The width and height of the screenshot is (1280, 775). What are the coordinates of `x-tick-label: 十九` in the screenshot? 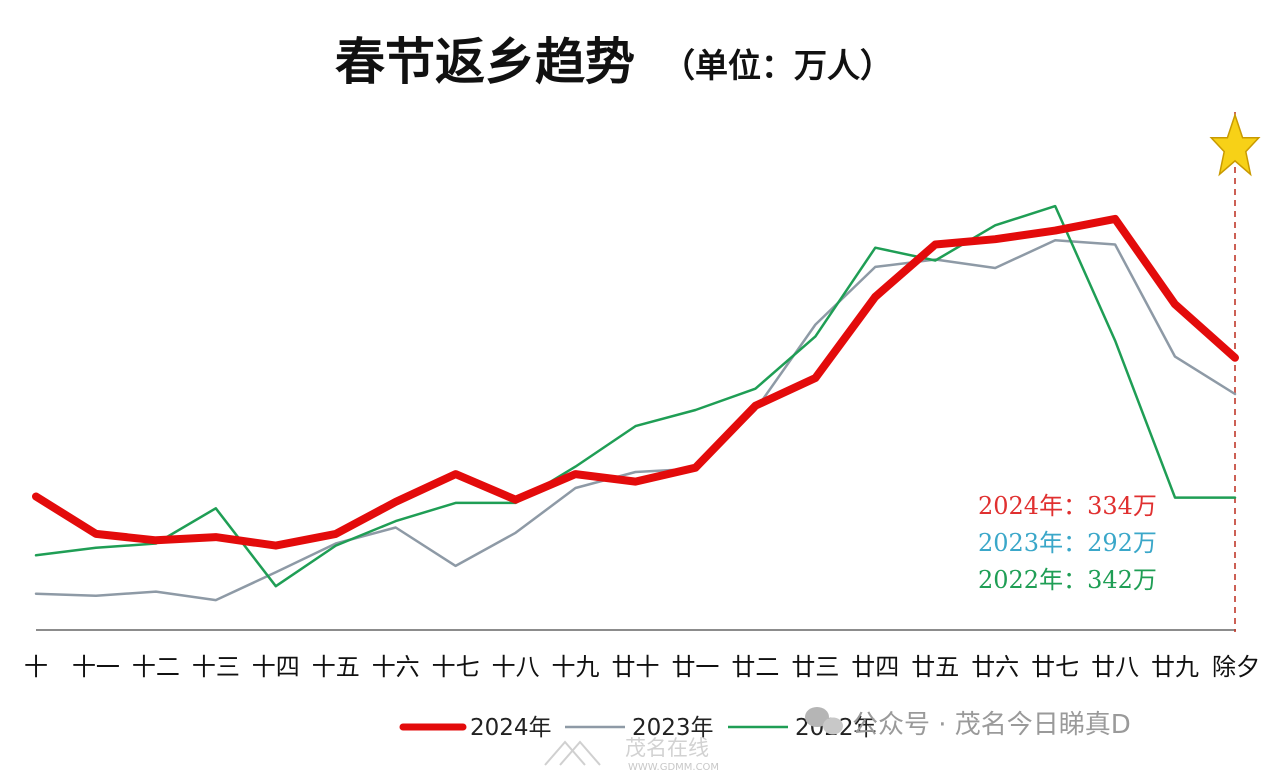 It's located at (576, 667).